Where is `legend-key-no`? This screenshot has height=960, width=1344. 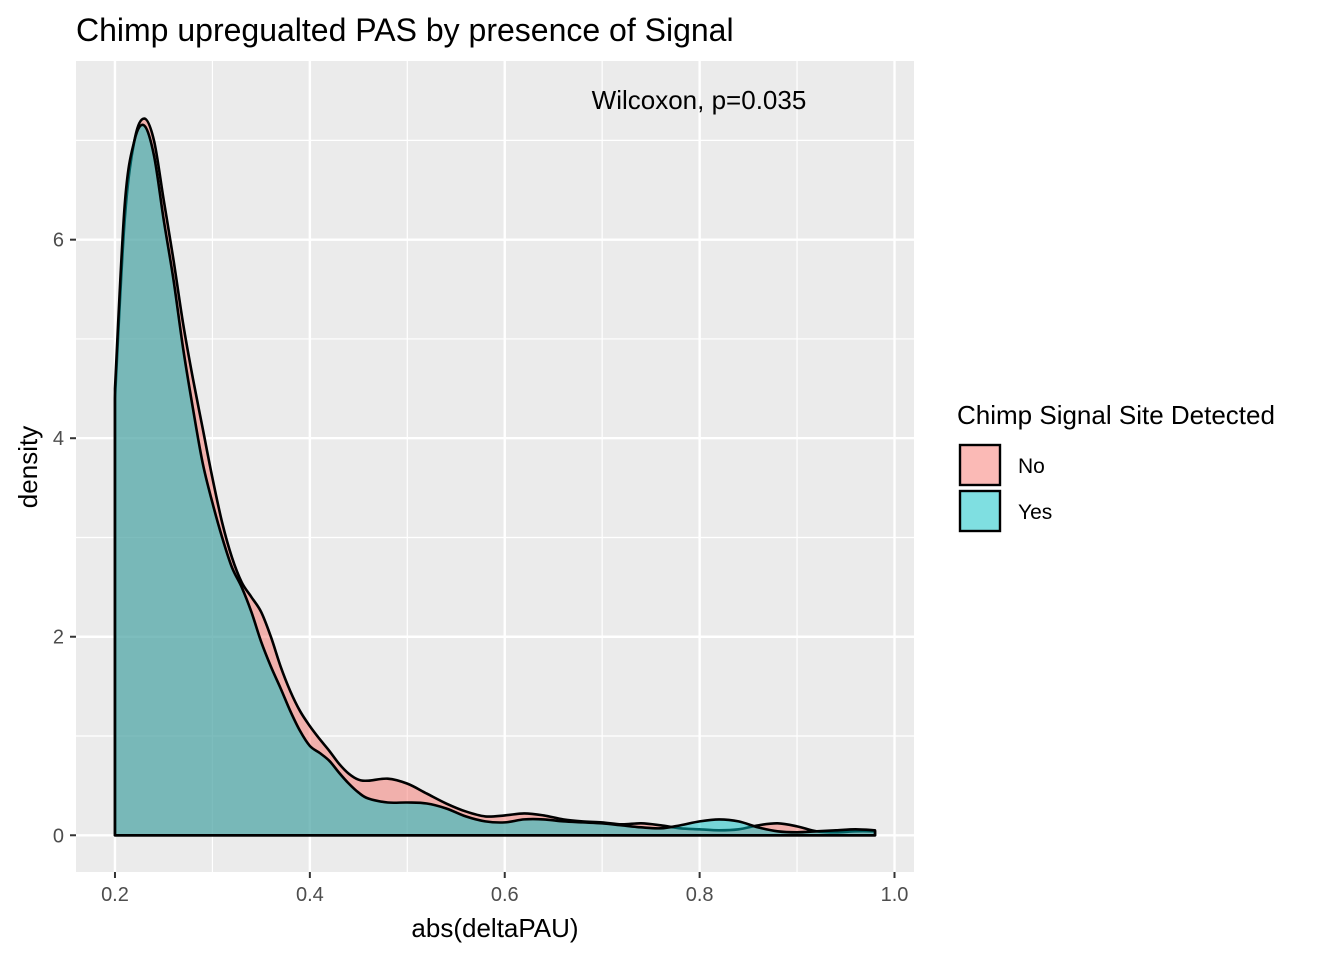
legend-key-no is located at coordinates (980, 465).